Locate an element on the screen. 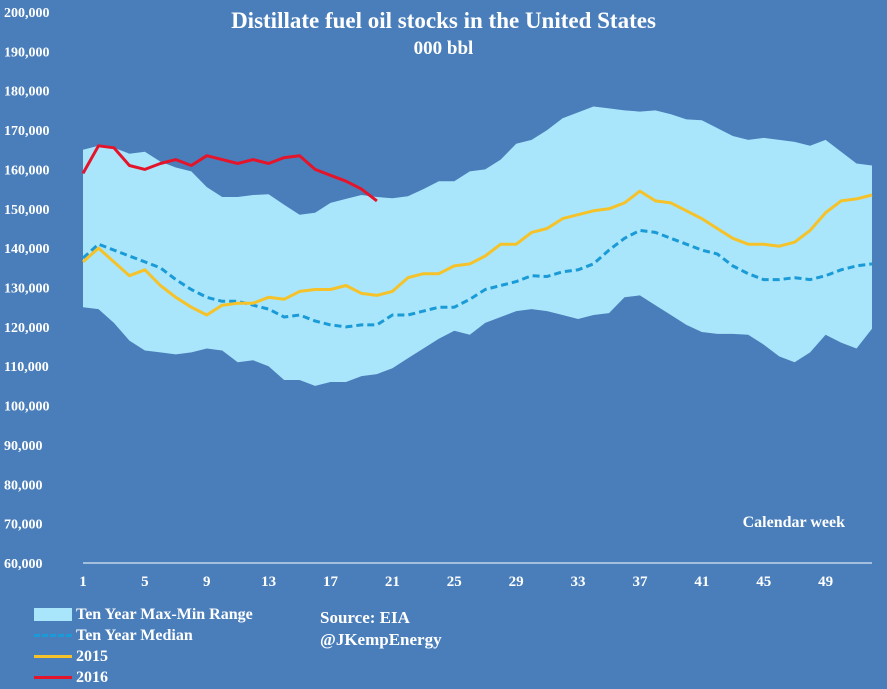  x-tick-label: 9 is located at coordinates (207, 582).